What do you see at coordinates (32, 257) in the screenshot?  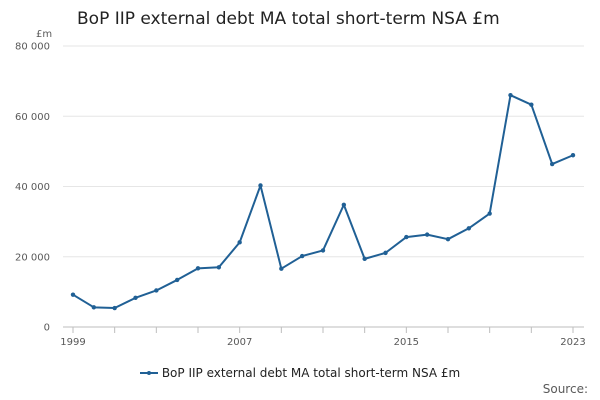 I see `y-tick-label: 20 000` at bounding box center [32, 257].